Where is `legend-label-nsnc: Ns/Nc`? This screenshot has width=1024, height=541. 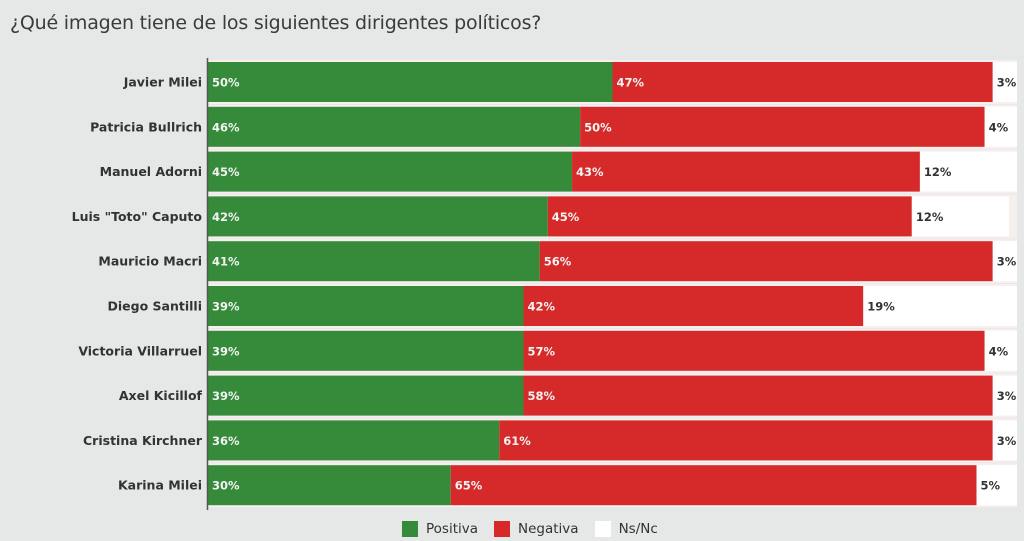
legend-label-nsnc: Ns/Nc is located at coordinates (638, 529).